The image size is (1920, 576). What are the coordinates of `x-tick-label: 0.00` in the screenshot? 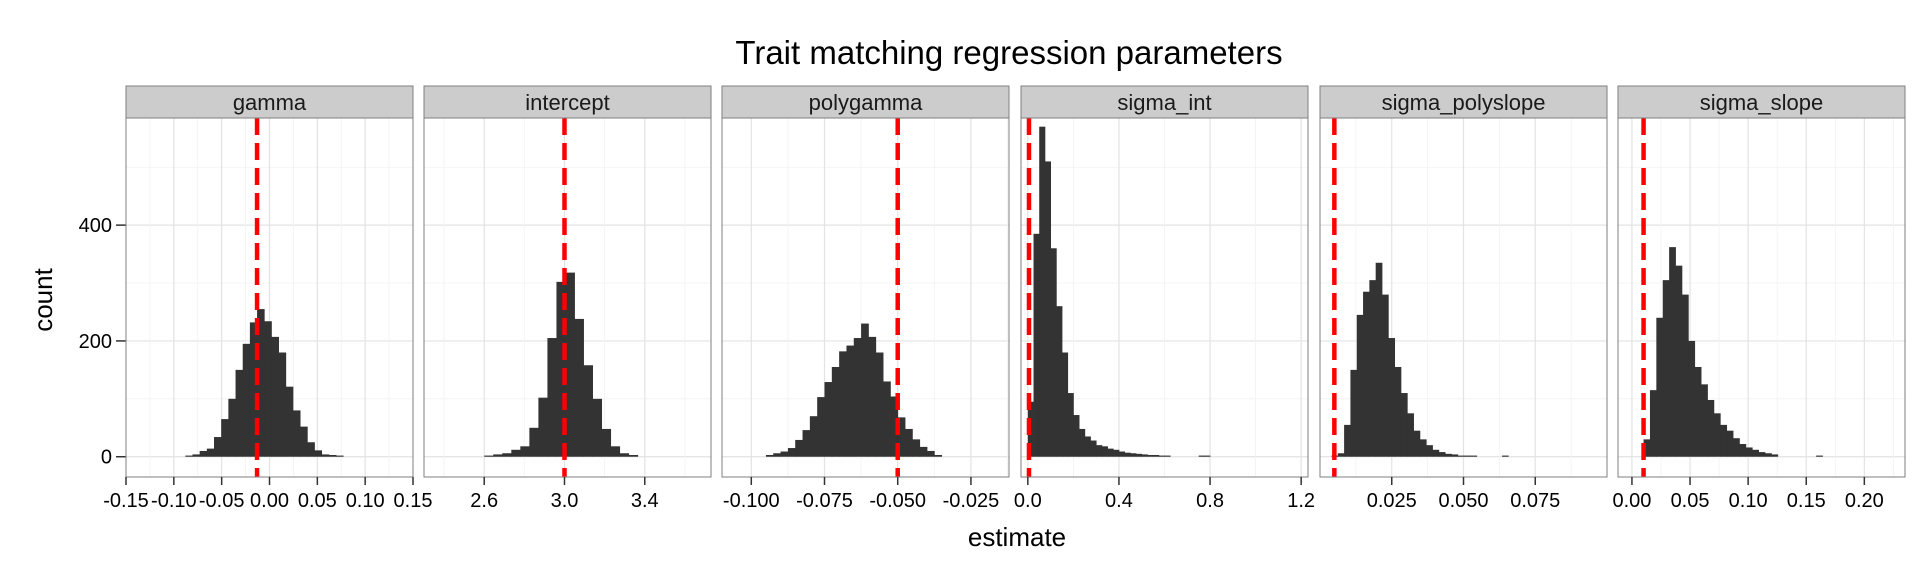 It's located at (1631, 501).